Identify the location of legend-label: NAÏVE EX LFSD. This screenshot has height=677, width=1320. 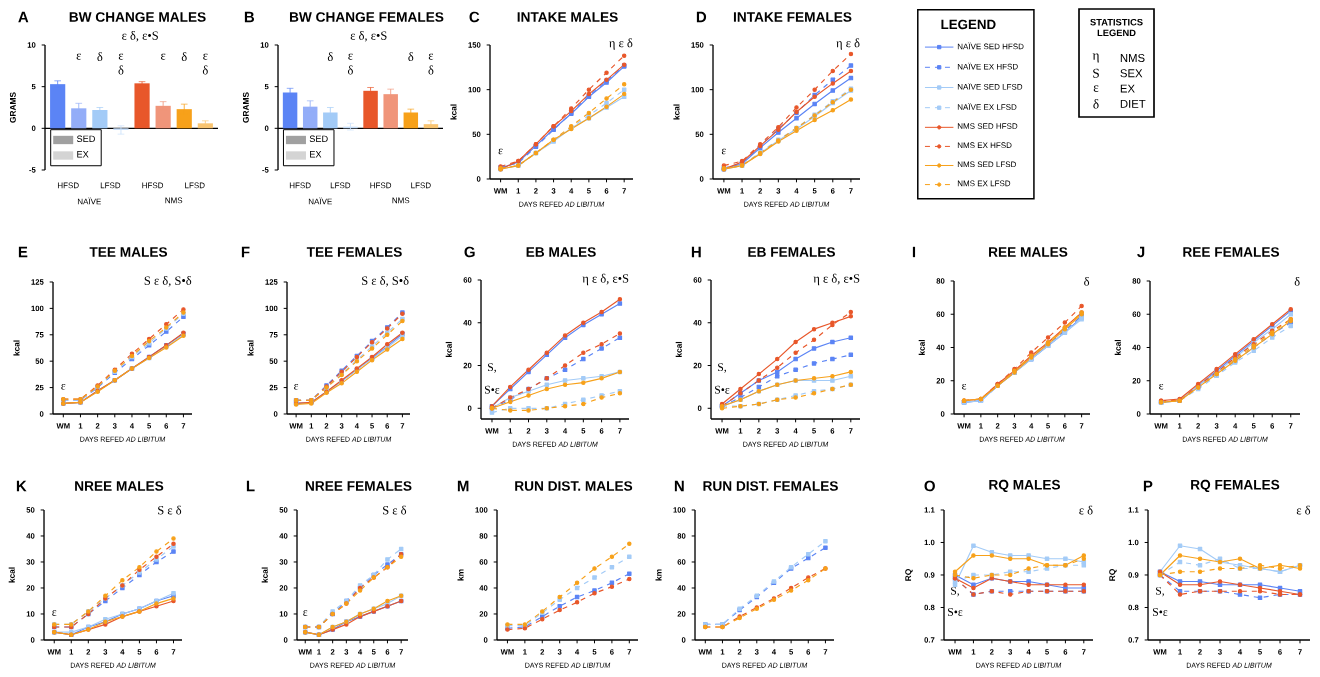
(987, 106).